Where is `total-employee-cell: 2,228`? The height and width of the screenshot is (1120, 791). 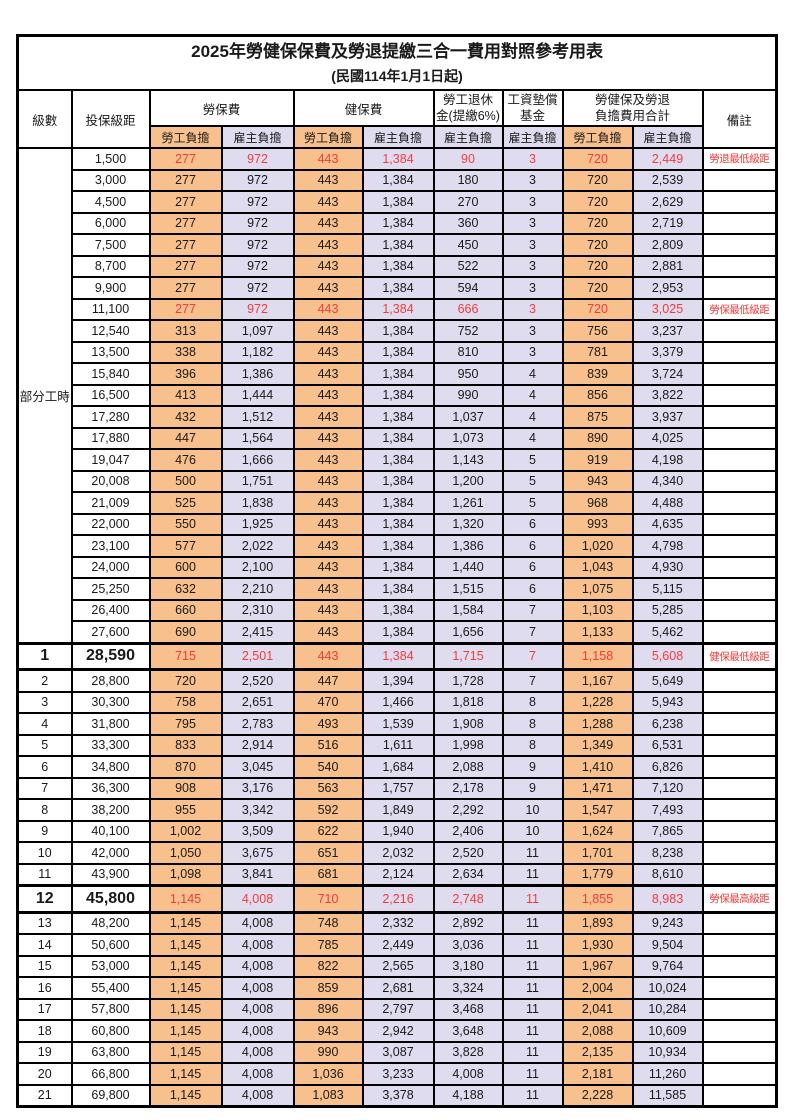 total-employee-cell: 2,228 is located at coordinates (597, 1095).